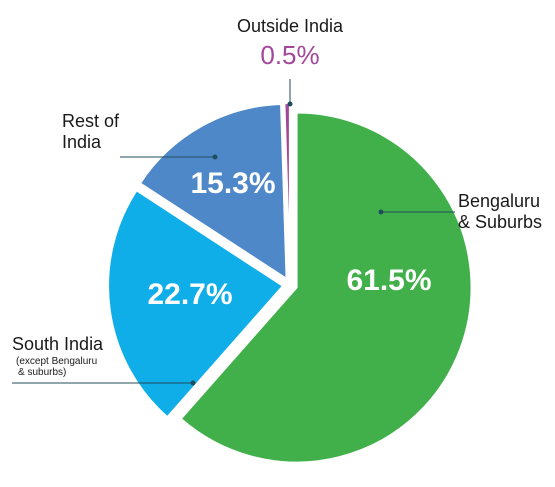 The width and height of the screenshot is (555, 487). I want to click on leader-dot-bengaluru, so click(381, 212).